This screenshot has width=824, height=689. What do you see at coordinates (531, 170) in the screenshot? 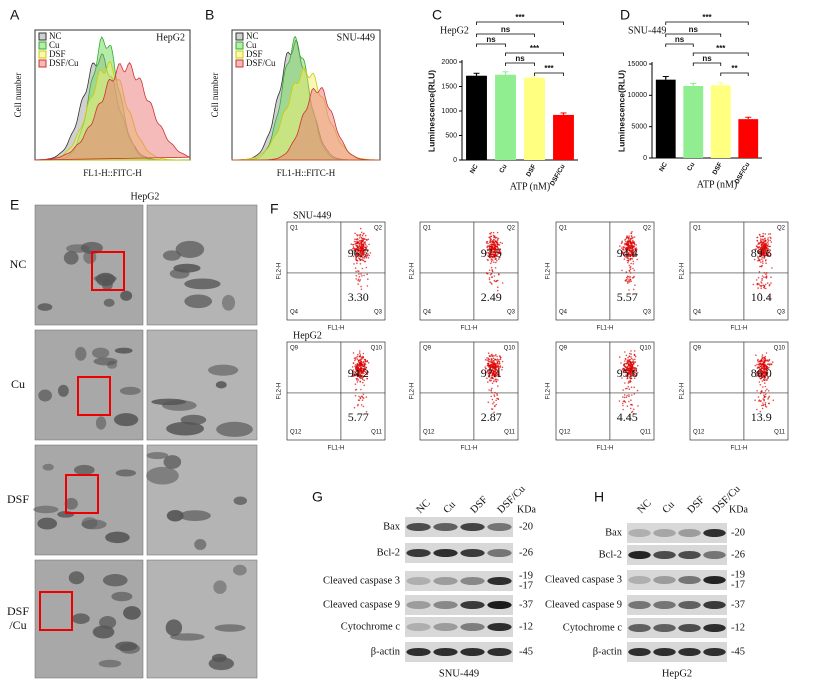
I see `x-tick-label: DSF` at bounding box center [531, 170].